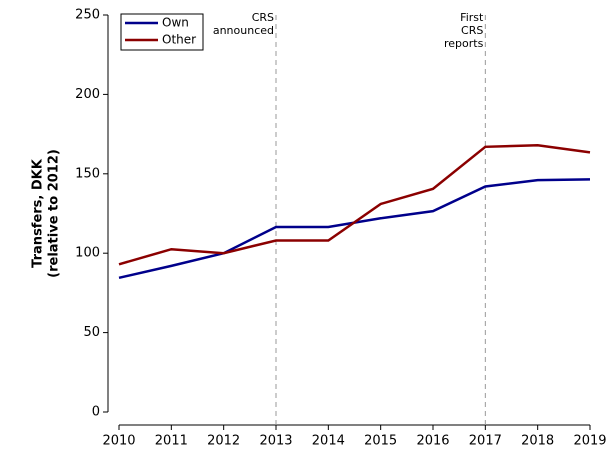 The width and height of the screenshot is (615, 454). What do you see at coordinates (432, 441) in the screenshot?
I see `x-tick-label: 2016` at bounding box center [432, 441].